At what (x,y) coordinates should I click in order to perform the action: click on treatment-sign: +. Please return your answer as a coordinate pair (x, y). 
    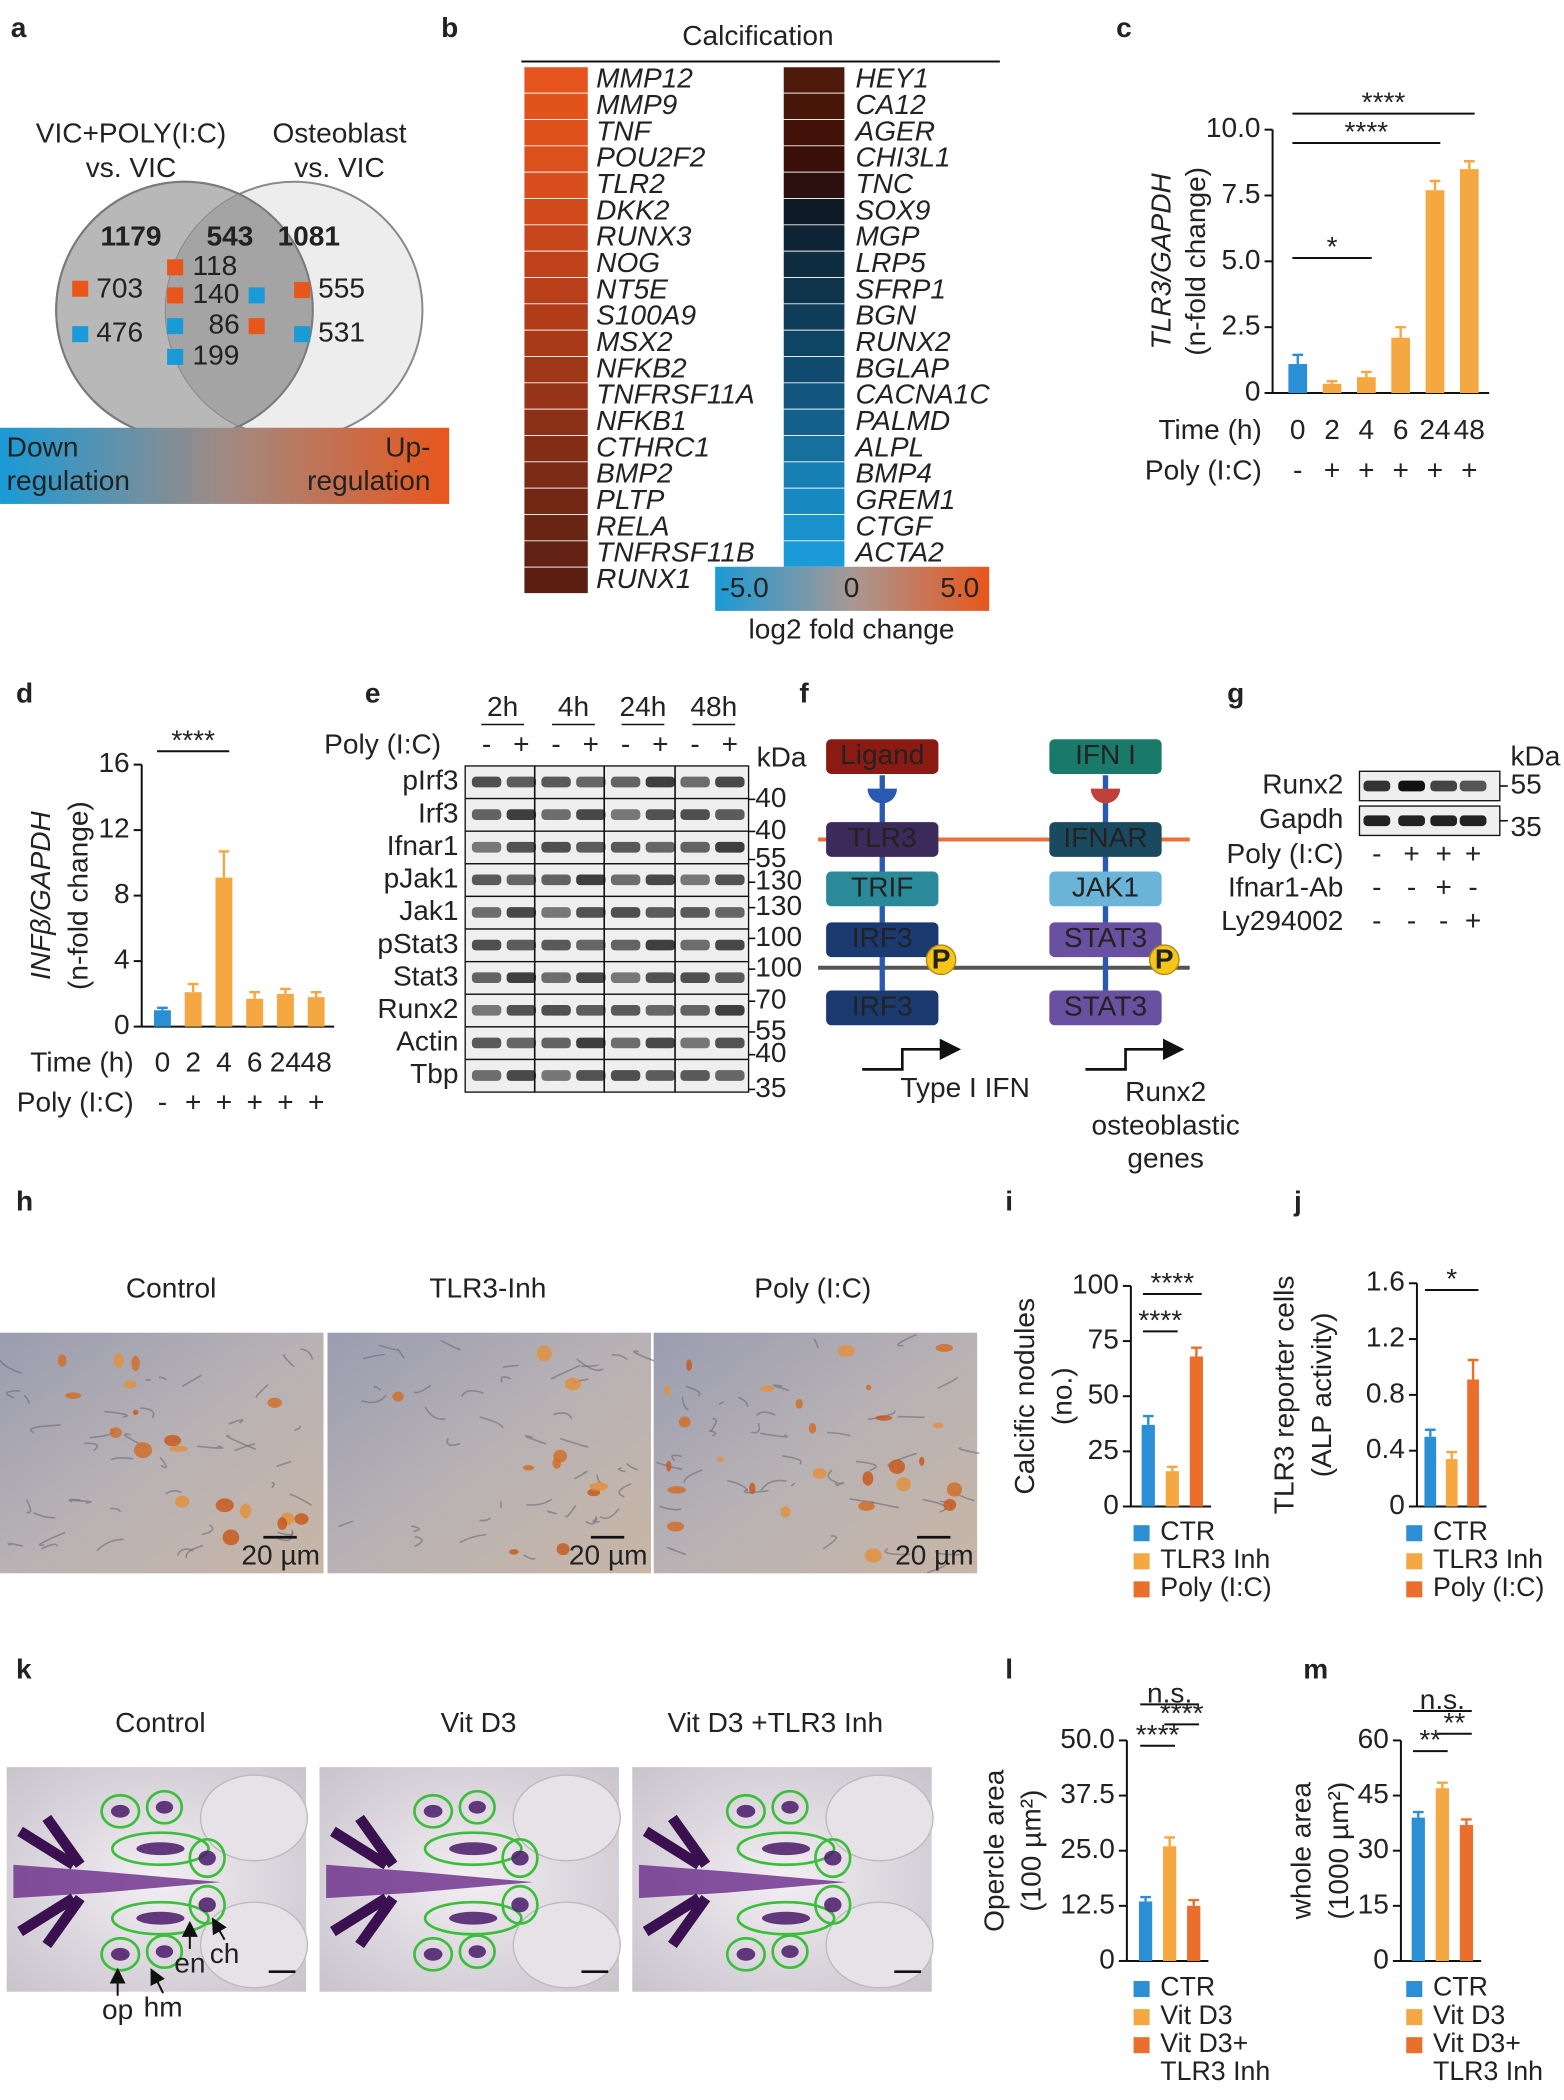
    Looking at the image, I should click on (1332, 469).